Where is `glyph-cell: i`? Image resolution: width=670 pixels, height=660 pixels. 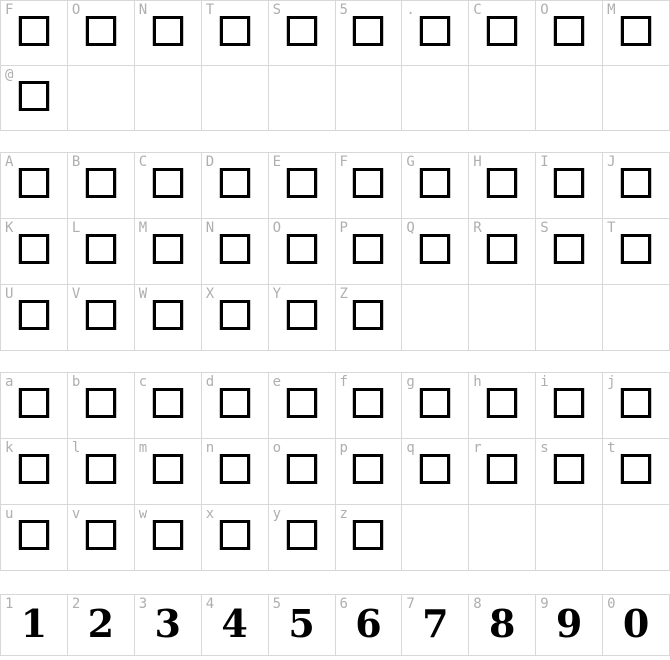
glyph-cell: i is located at coordinates (570, 406).